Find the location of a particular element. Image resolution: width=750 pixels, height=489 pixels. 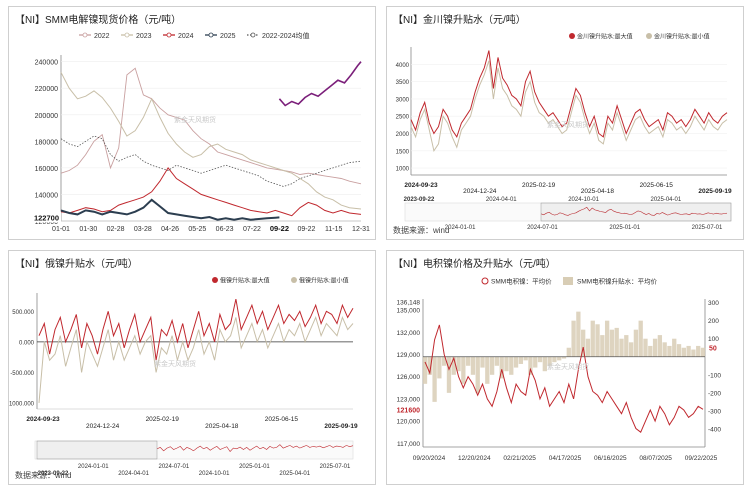

series-line-2023 is located at coordinates (211, 141).